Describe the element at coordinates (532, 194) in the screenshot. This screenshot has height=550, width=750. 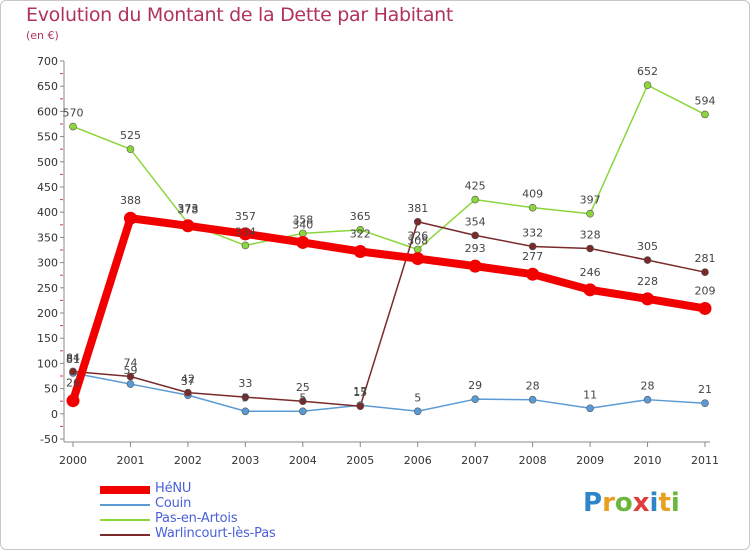
I see `data-label: 409` at that location.